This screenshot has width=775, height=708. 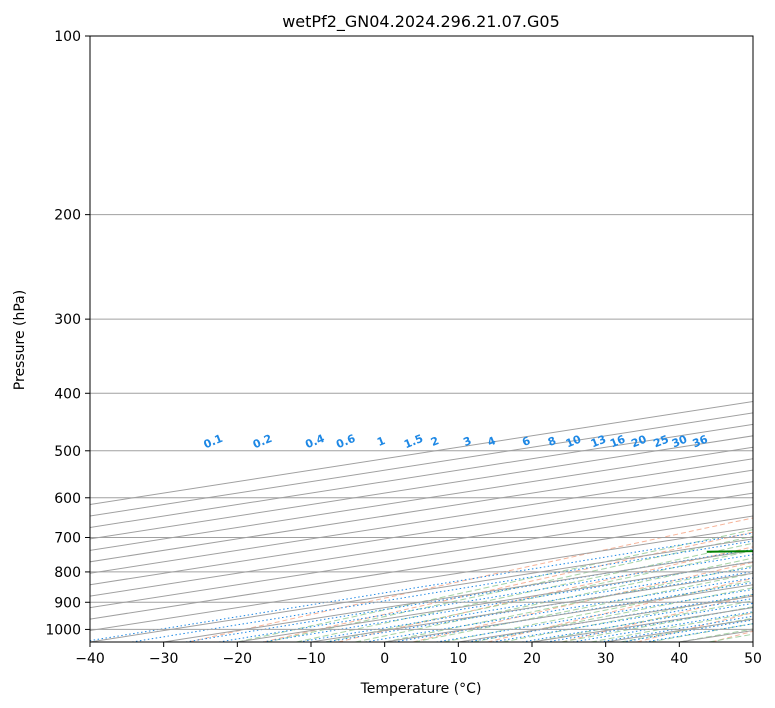 I want to click on x-tick-label: −20, so click(x=238, y=659).